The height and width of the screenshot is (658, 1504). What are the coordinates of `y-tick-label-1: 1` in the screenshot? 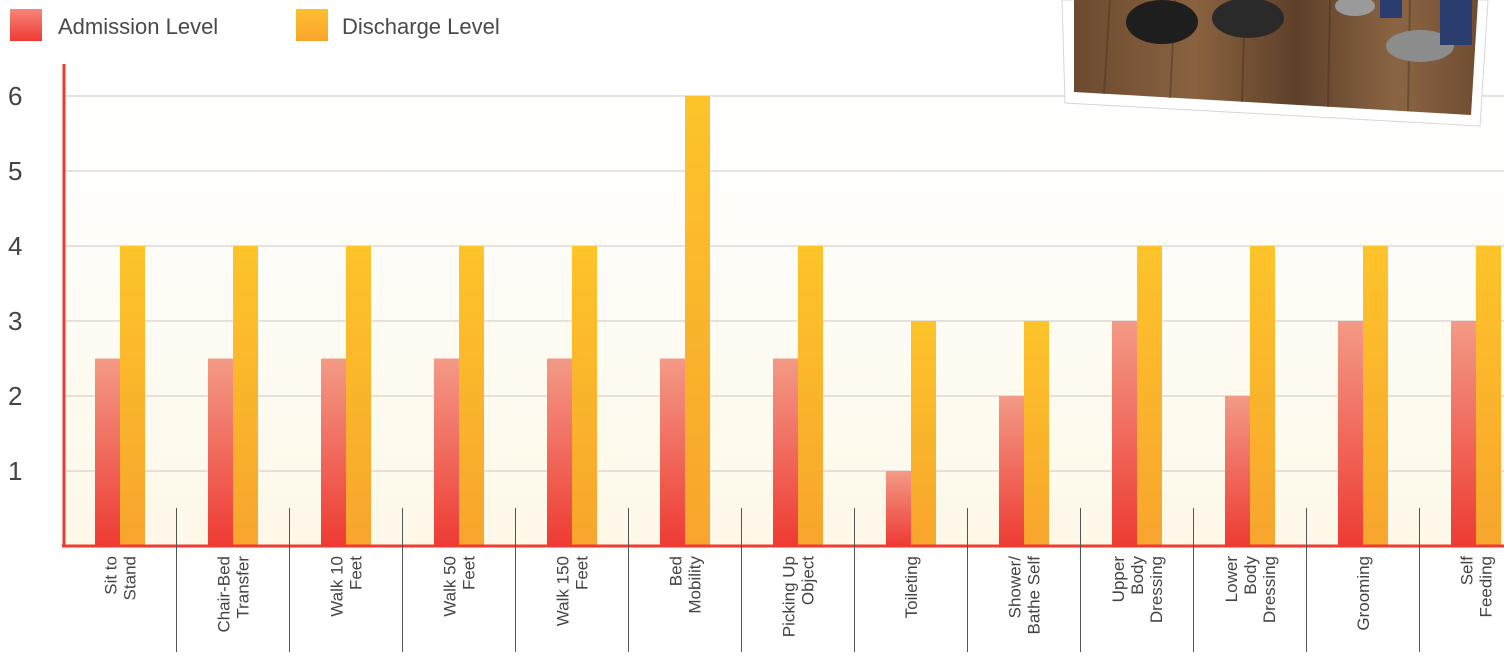 It's located at (15, 471).